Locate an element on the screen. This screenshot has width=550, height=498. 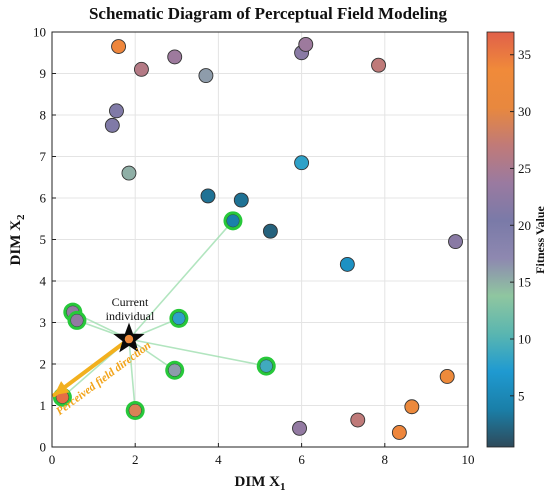
direction-arrow-head is located at coordinates (62, 388).